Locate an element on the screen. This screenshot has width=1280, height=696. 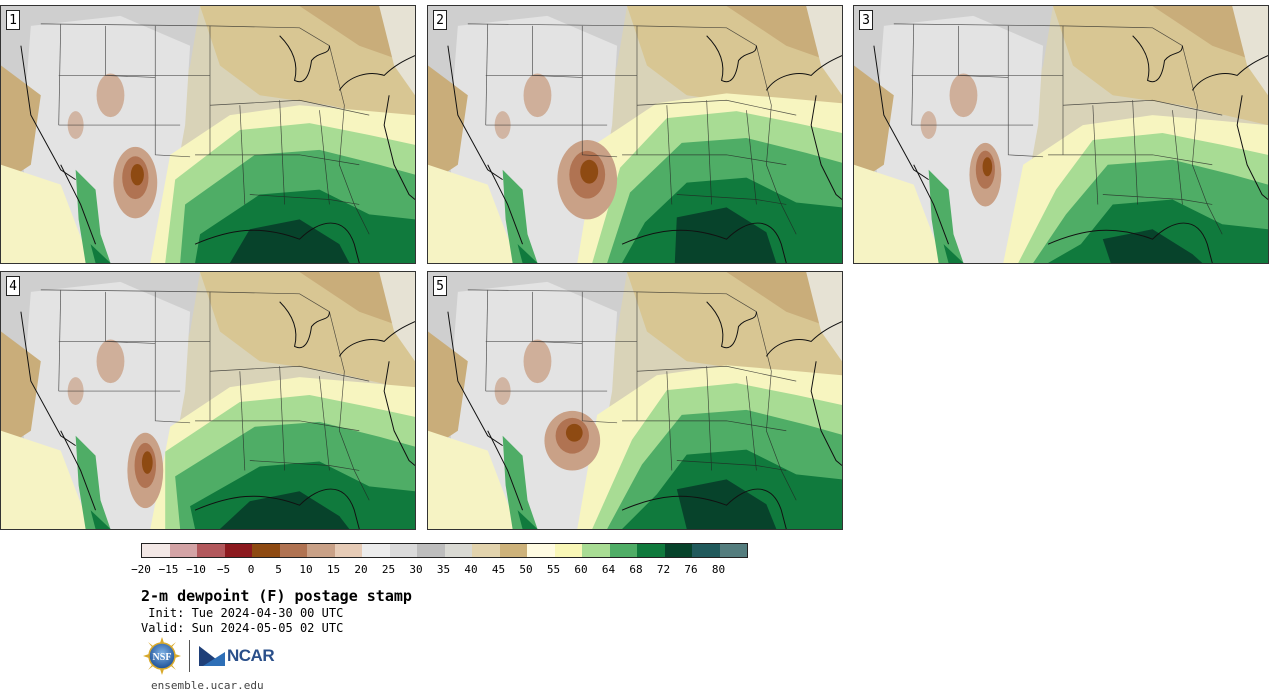
colorbar-tick: −10 is located at coordinates (196, 569).